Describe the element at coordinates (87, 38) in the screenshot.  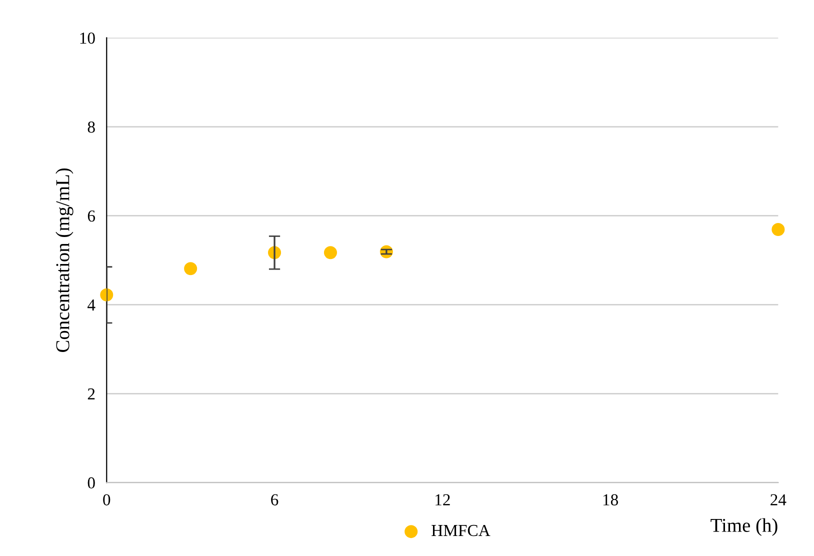
I see `y-tick-label: 10` at that location.